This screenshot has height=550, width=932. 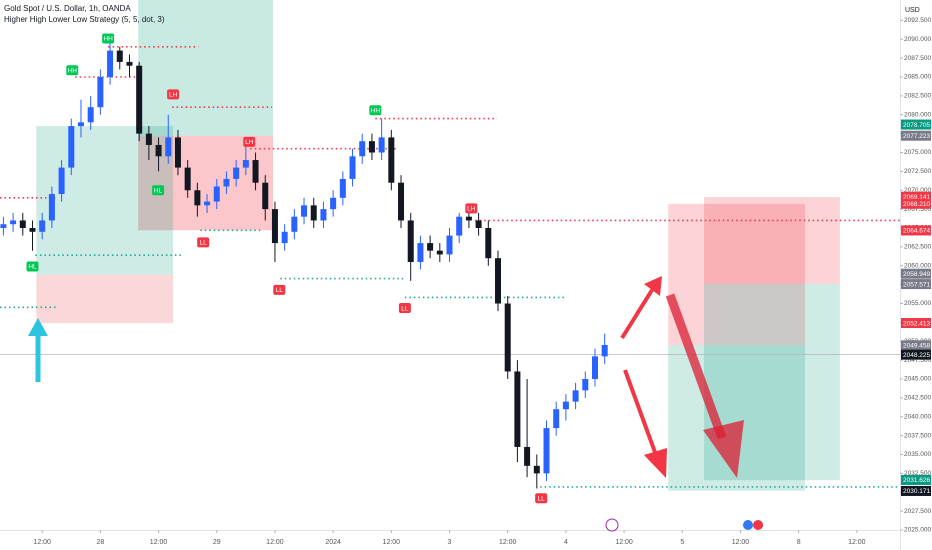 What do you see at coordinates (696, 366) in the screenshot?
I see `arrow-down-big` at bounding box center [696, 366].